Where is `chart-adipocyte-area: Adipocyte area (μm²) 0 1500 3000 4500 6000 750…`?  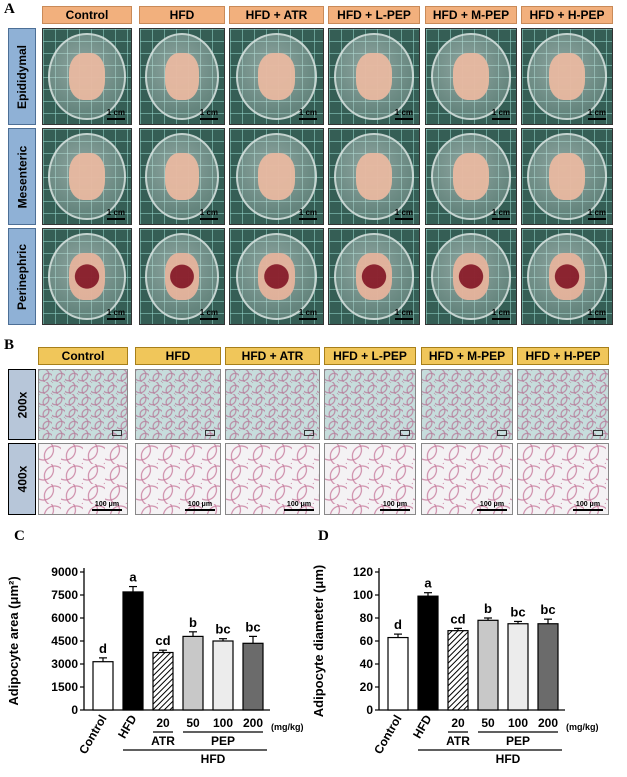 chart-adipocyte-area: Adipocyte area (μm²) 0 1500 3000 4500 6000 750… is located at coordinates (155, 665).